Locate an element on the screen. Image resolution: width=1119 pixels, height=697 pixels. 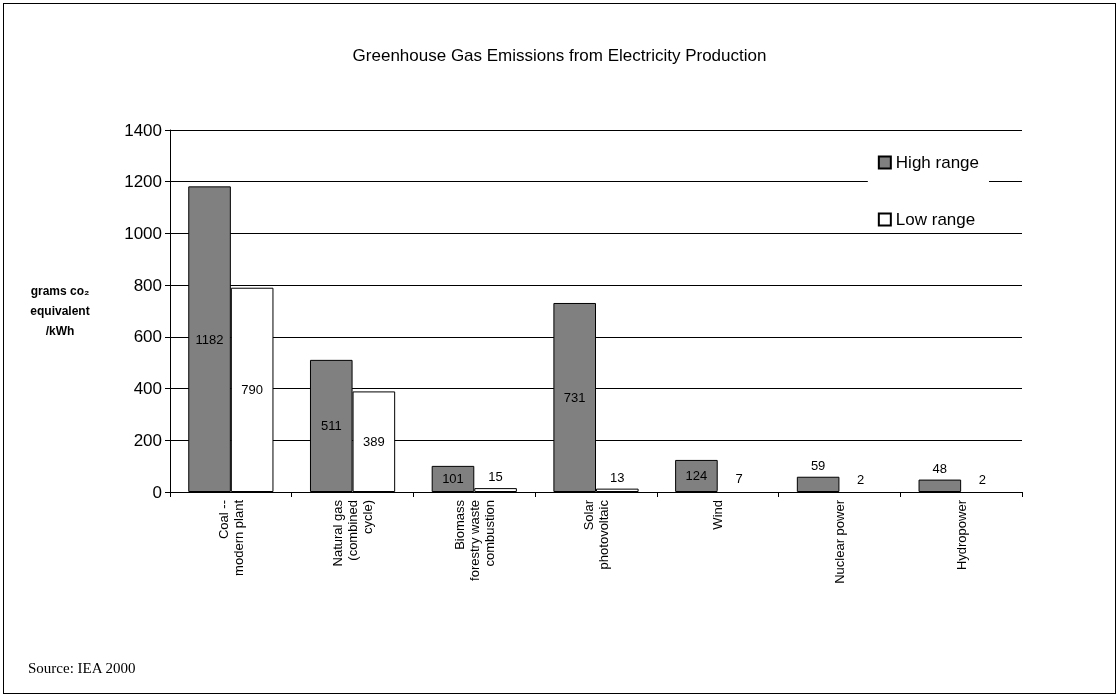
x-tick-label: Wind is located at coordinates (718, 515).